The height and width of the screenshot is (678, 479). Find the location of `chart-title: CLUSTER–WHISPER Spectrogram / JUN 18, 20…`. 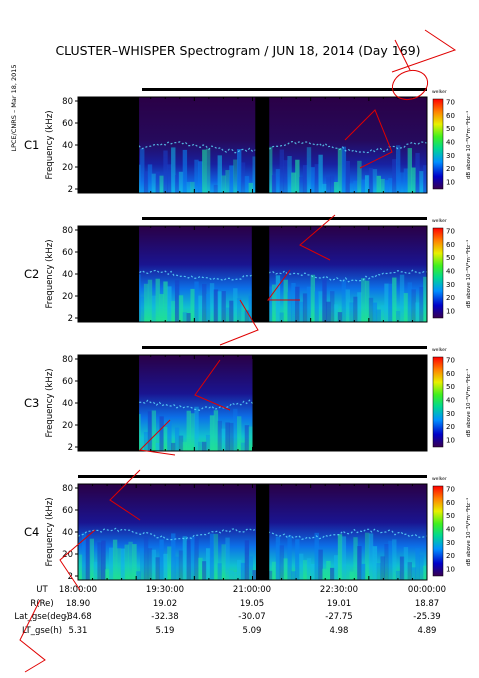

chart-title: CLUSTER–WHISPER Spectrogram / JUN 18, 20… is located at coordinates (237, 50).